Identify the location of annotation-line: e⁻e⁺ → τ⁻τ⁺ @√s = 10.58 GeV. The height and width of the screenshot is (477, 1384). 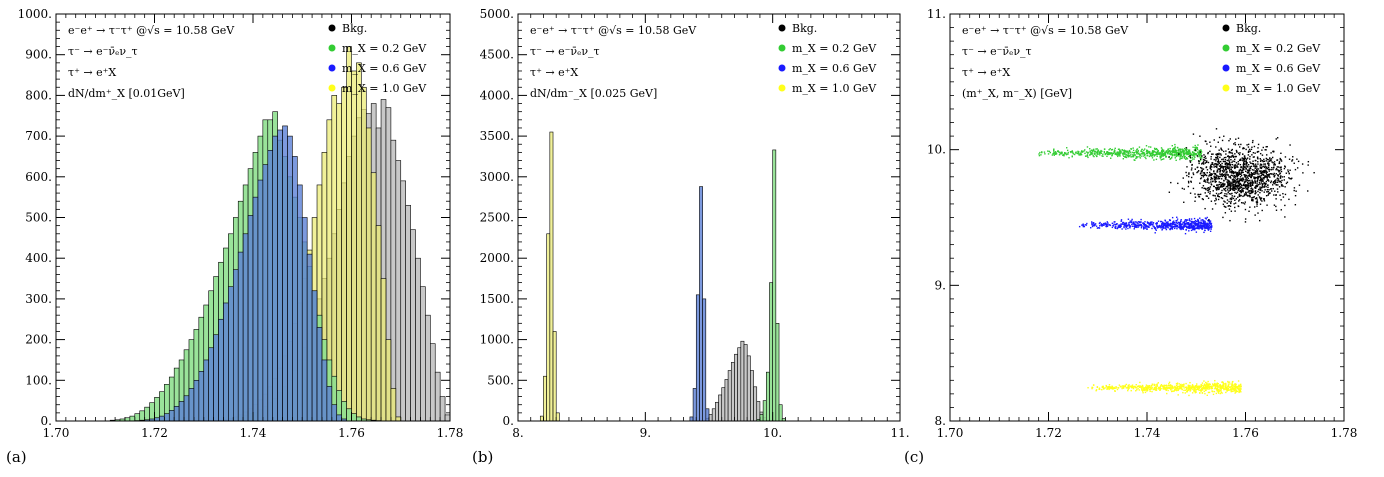
(151, 30).